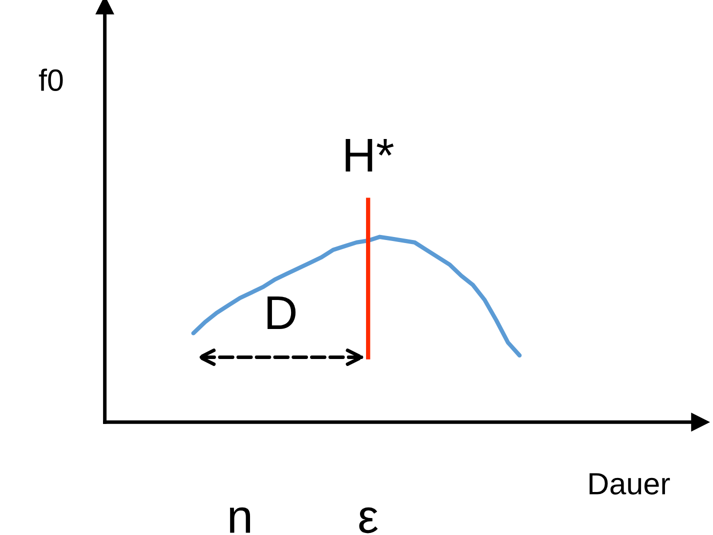 The height and width of the screenshot is (535, 713). I want to click on x-tick-label: ε, so click(368, 520).